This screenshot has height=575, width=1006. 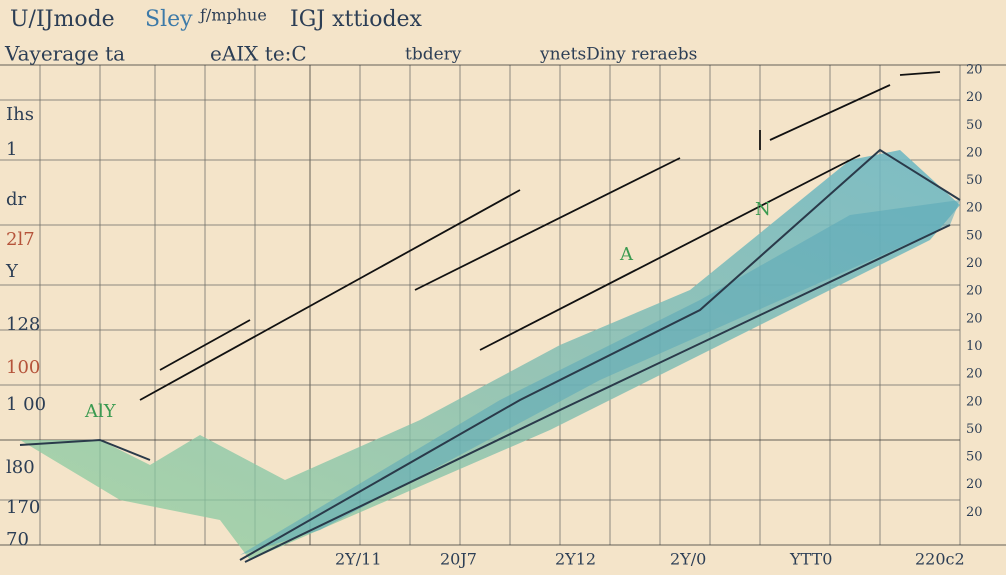 I want to click on bottom-labels: 2Y/11 20J7 2Y12 2Y/0 YTT0 220c2, so click(x=650, y=559).